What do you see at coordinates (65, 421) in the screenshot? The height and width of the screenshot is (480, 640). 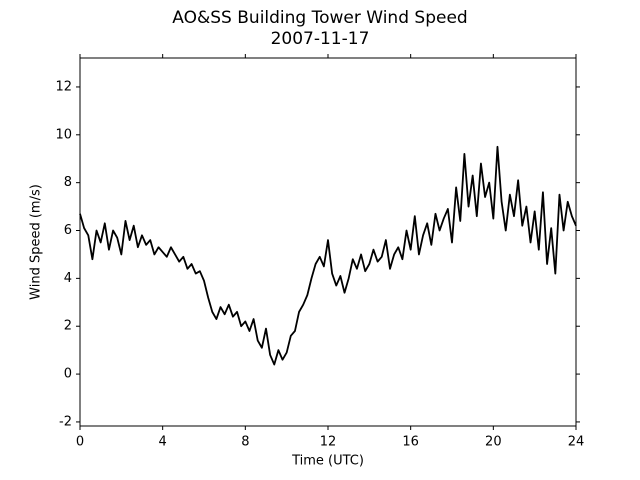 I see `y-tick-label: -2` at bounding box center [65, 421].